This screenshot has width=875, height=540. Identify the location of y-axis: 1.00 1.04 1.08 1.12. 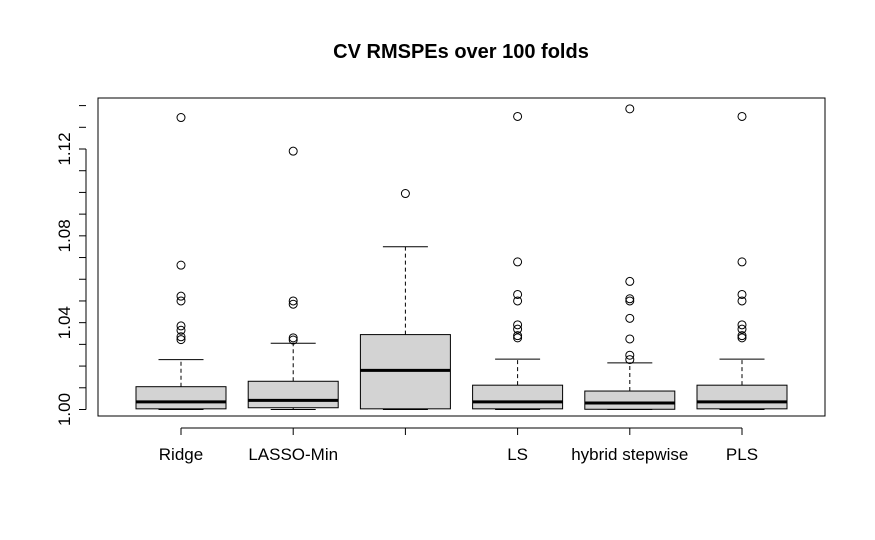
(71, 265).